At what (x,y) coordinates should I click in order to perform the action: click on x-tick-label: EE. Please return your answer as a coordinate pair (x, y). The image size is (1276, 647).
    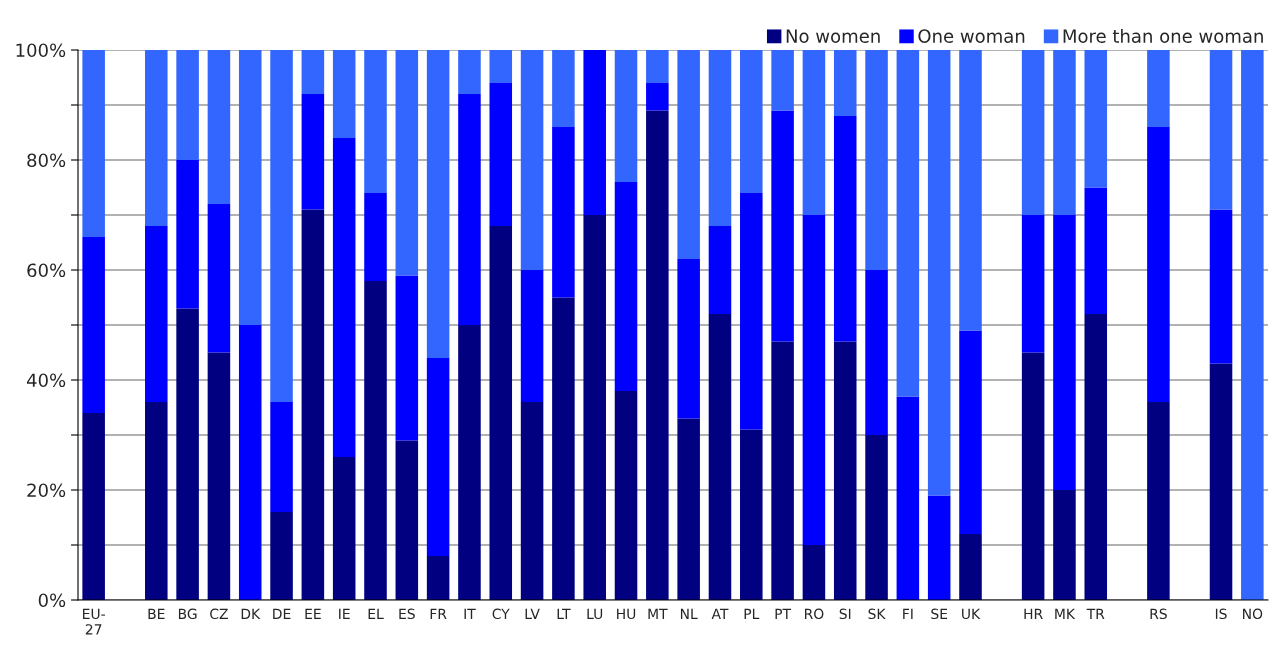
    Looking at the image, I should click on (313, 613).